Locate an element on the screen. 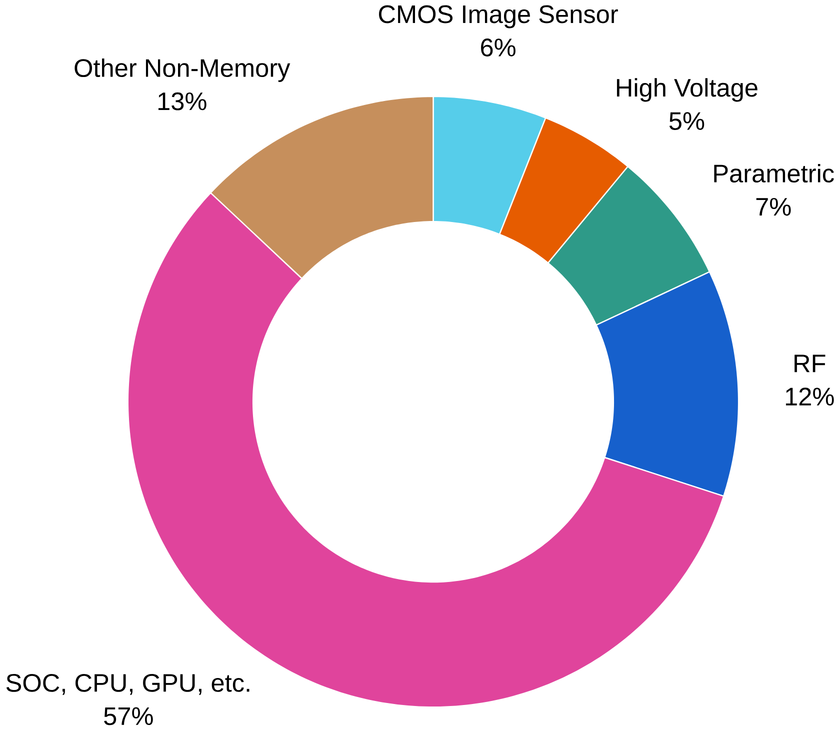 The height and width of the screenshot is (730, 840). slice-label: High Voltage is located at coordinates (687, 90).